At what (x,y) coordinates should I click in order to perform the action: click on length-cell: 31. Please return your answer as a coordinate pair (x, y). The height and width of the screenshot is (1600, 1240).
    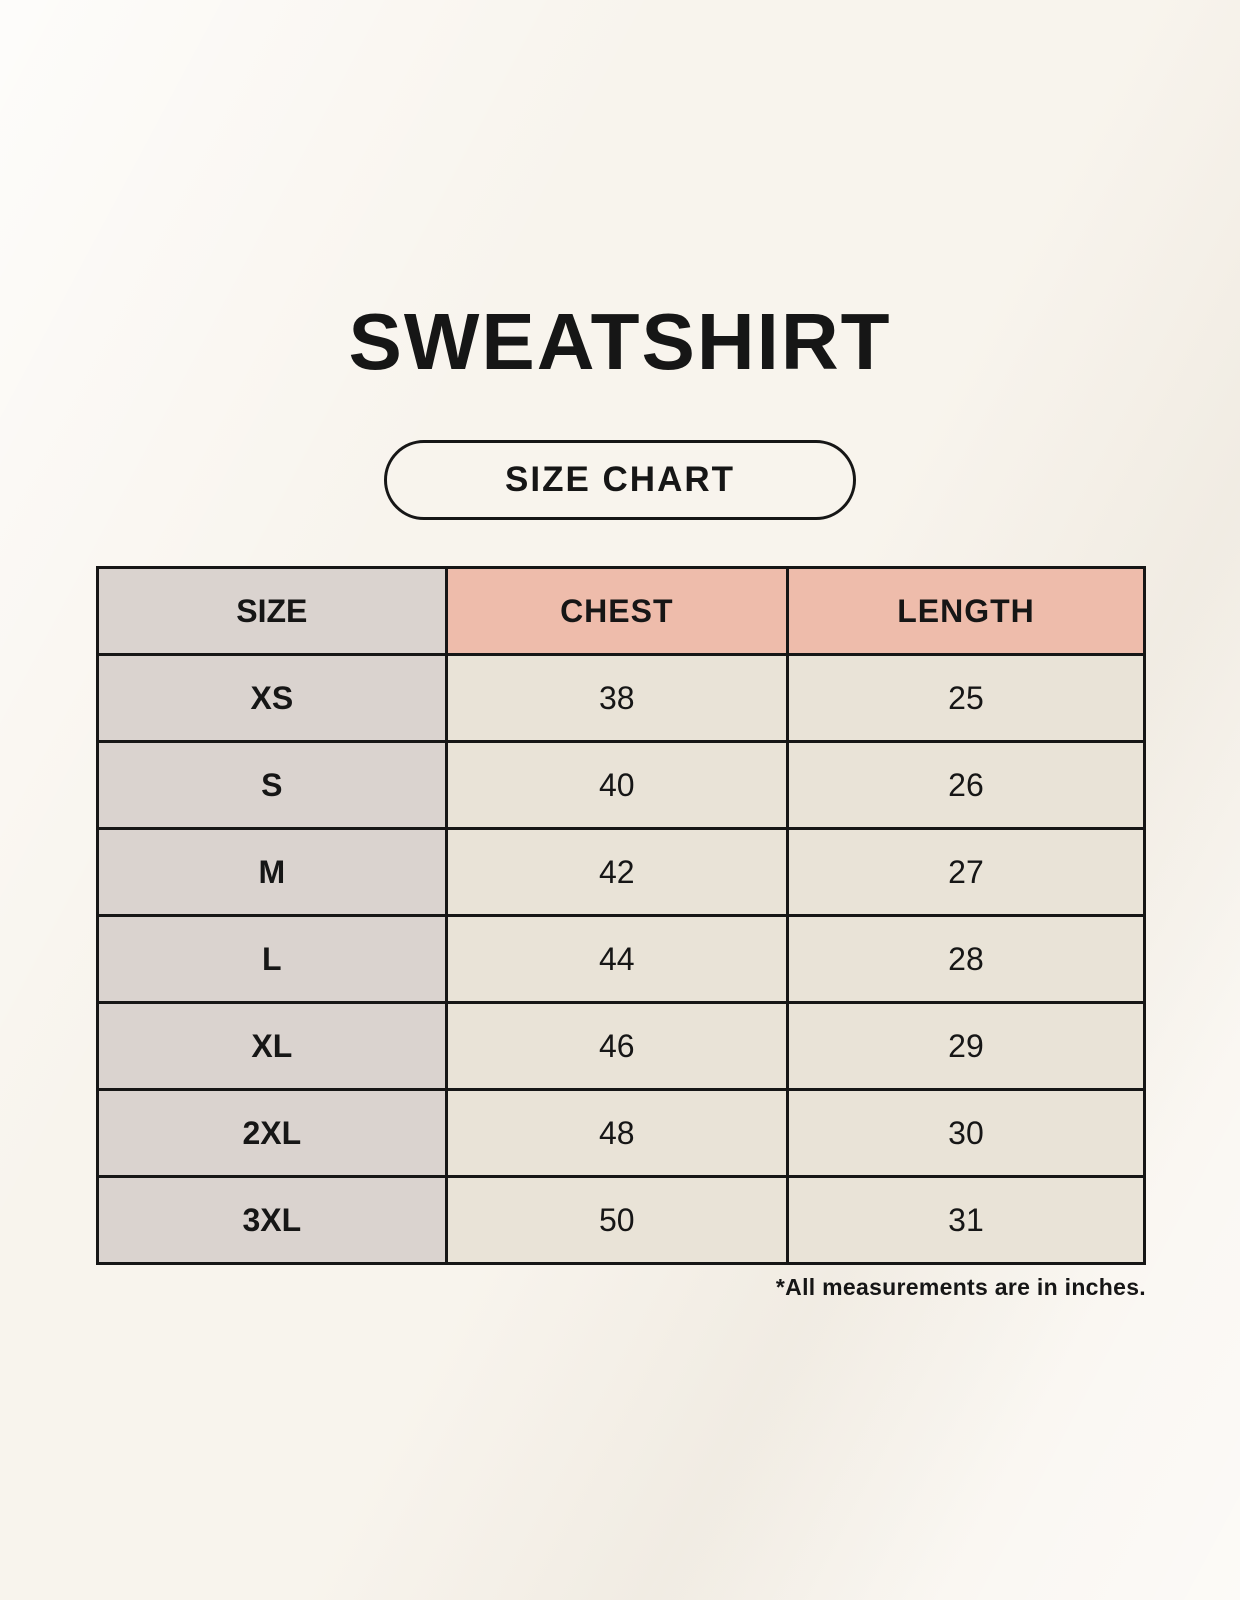
    Looking at the image, I should click on (966, 1220).